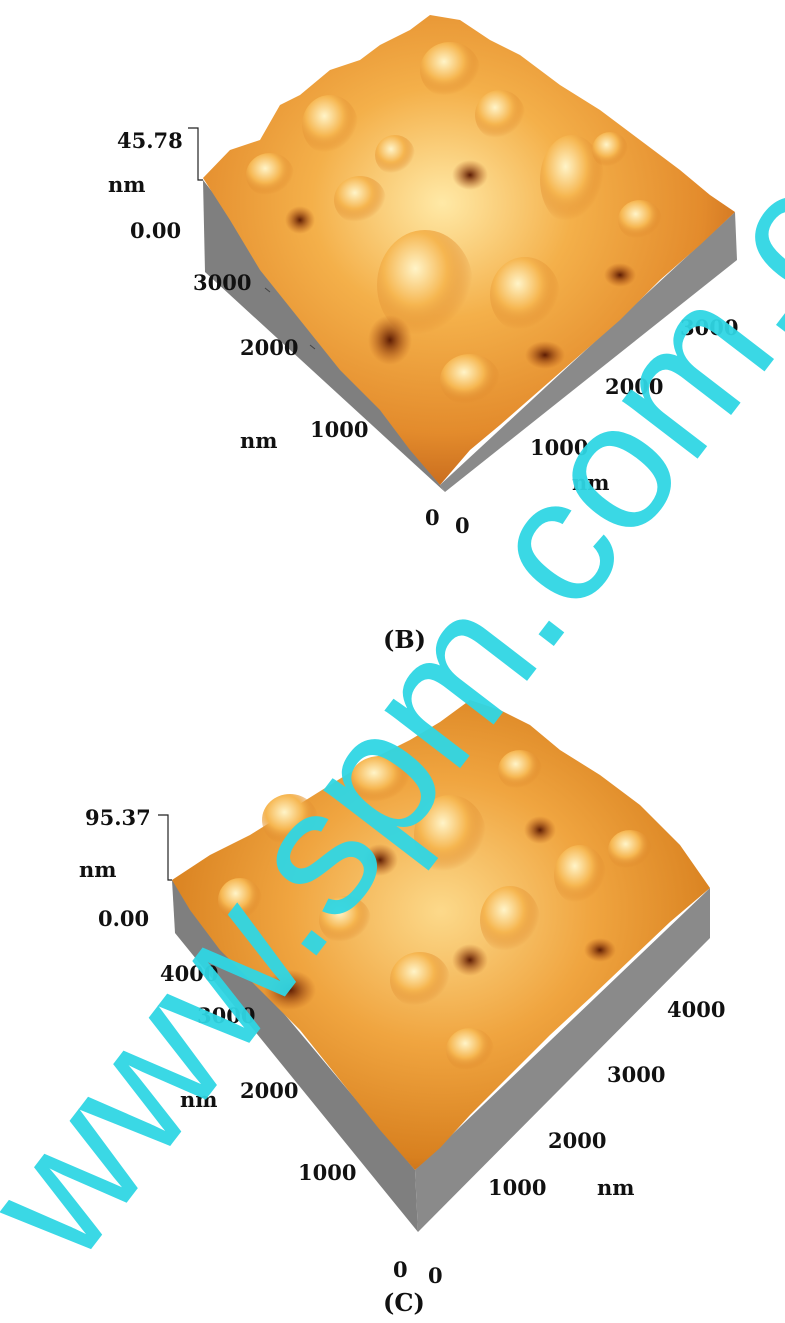 The height and width of the screenshot is (1323, 785). What do you see at coordinates (696, 1009) in the screenshot?
I see `x-tick-label-c-4: 4000` at bounding box center [696, 1009].